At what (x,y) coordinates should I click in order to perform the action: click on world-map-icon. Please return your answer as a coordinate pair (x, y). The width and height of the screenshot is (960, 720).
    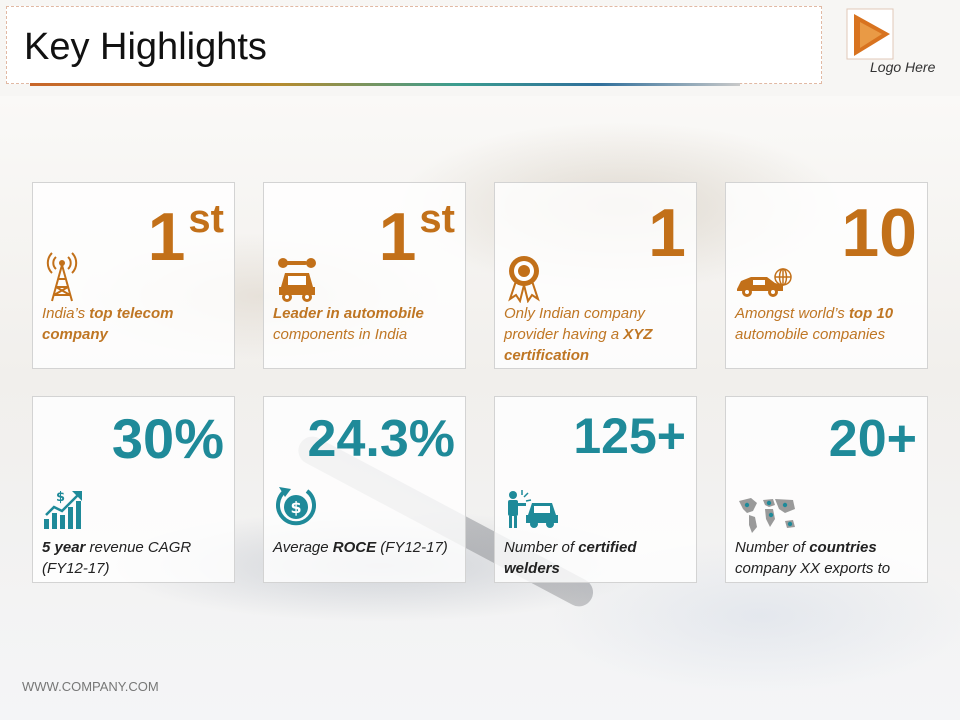
    Looking at the image, I should click on (767, 515).